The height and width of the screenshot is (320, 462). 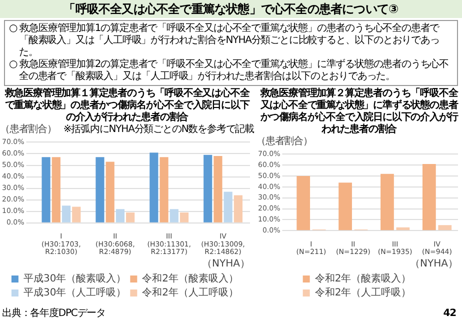 I want to click on legend-label: 平成30年（酸素吸入）, so click(x=74, y=278).